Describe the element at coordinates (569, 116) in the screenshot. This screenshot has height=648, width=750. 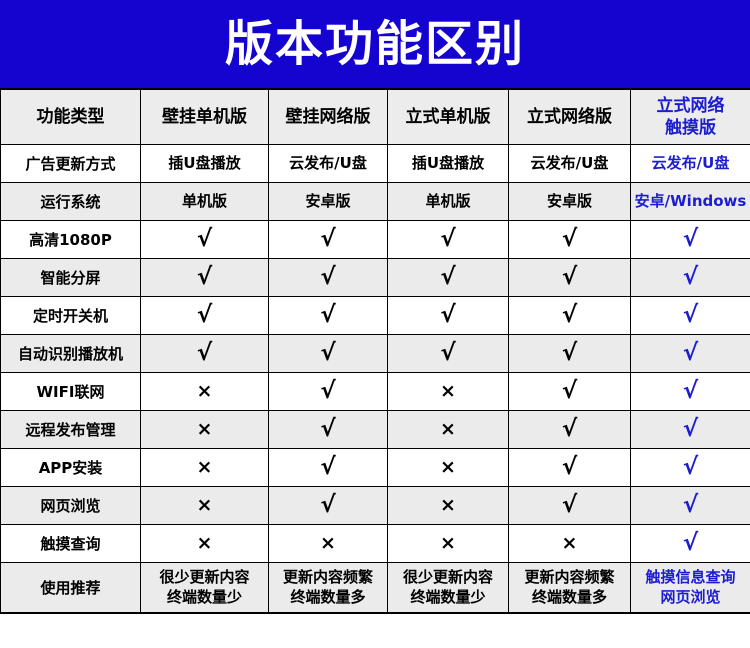
I see `column-header-floor-network: 立式网络版` at that location.